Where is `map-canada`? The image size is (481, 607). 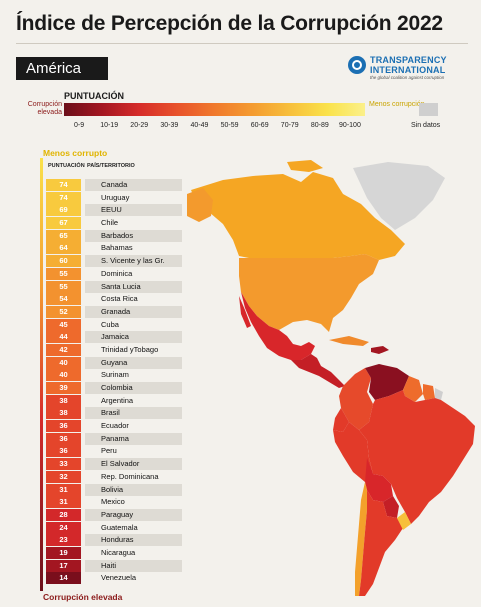 map-canada is located at coordinates (298, 216).